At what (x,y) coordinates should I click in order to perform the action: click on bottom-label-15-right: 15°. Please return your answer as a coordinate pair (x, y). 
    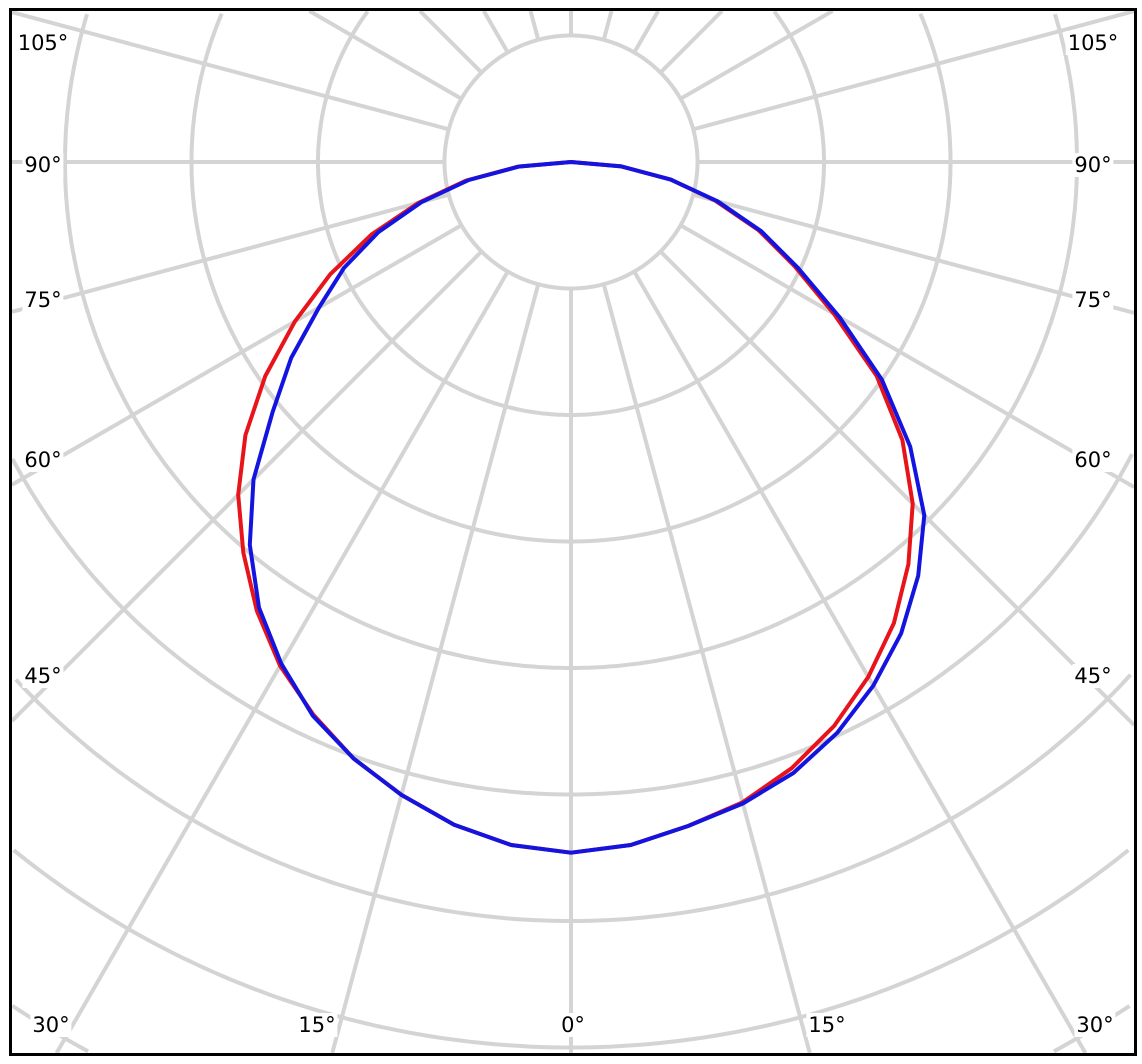
    Looking at the image, I should click on (827, 1025).